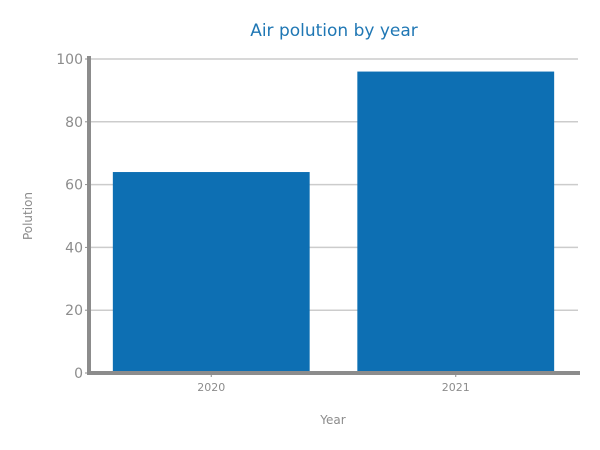 This screenshot has height=450, width=600. I want to click on x-axis-label: Year, so click(332, 420).